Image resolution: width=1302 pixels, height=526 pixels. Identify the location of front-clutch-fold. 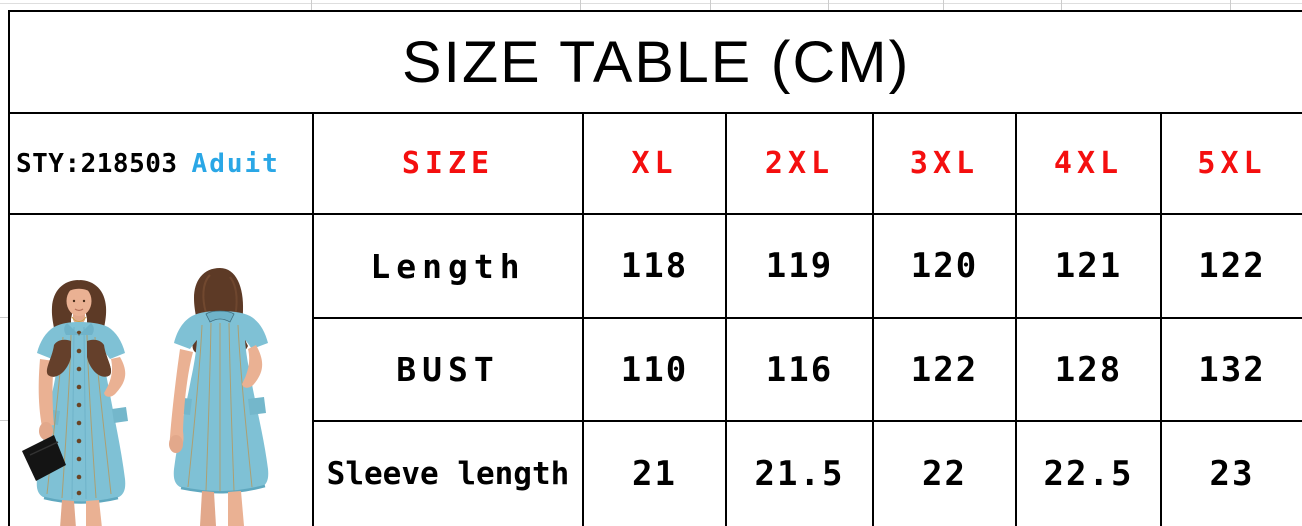
(44, 448).